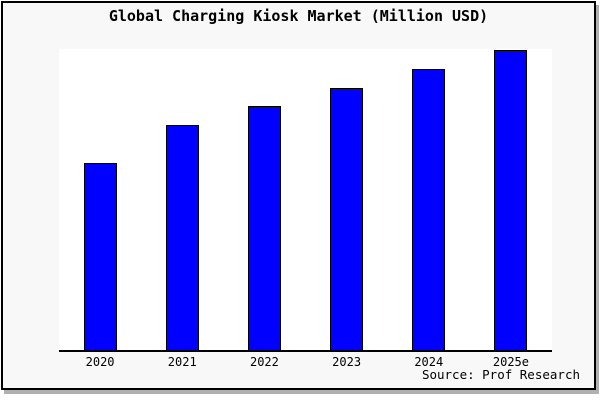  What do you see at coordinates (100, 362) in the screenshot?
I see `x-tick-label-2020: 2020` at bounding box center [100, 362].